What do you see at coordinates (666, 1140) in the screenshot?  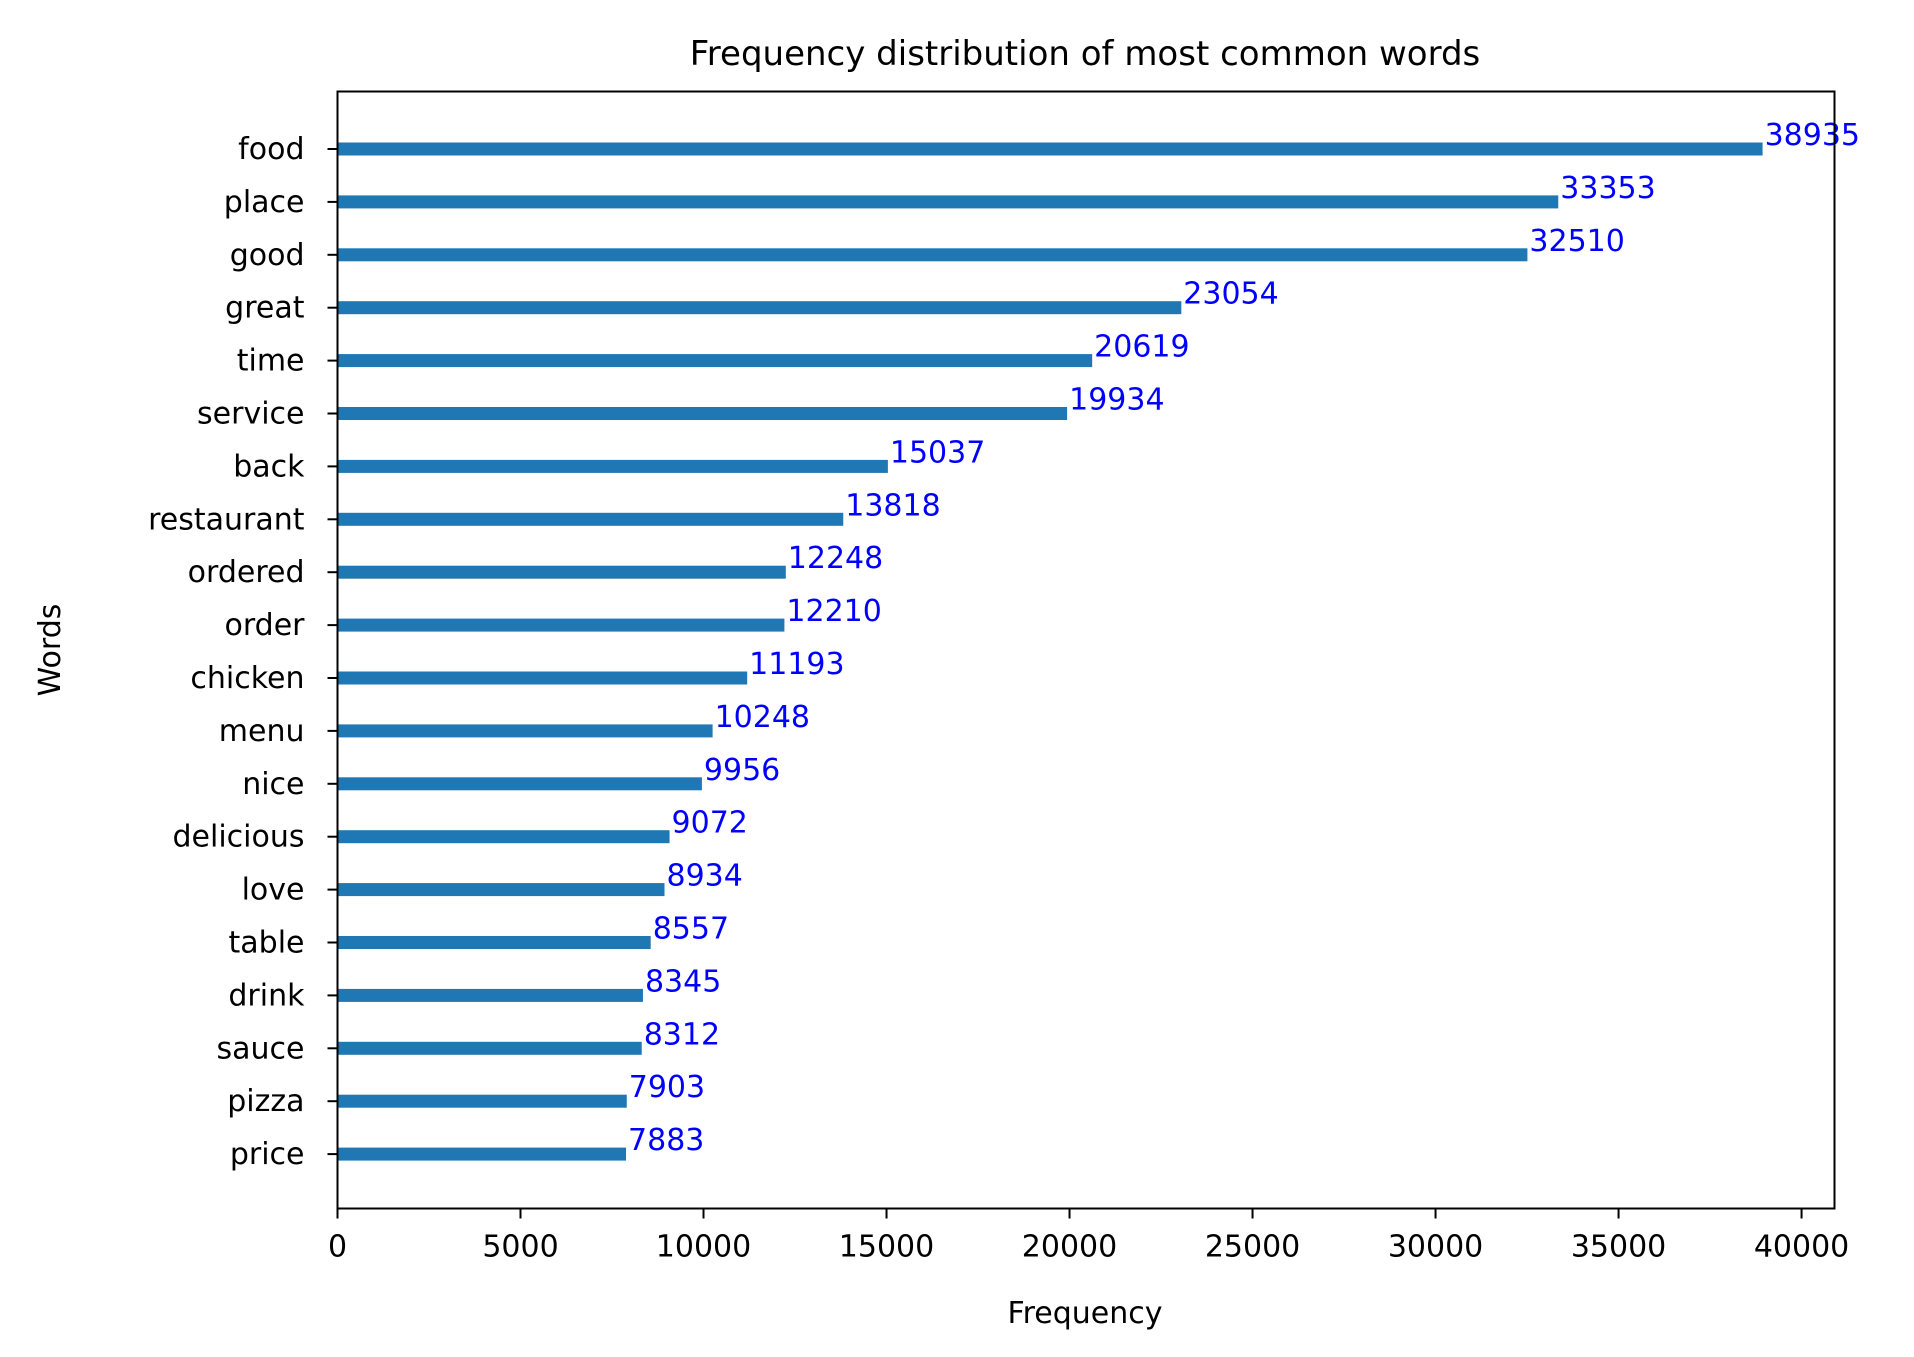 I see `data-label: 7883` at bounding box center [666, 1140].